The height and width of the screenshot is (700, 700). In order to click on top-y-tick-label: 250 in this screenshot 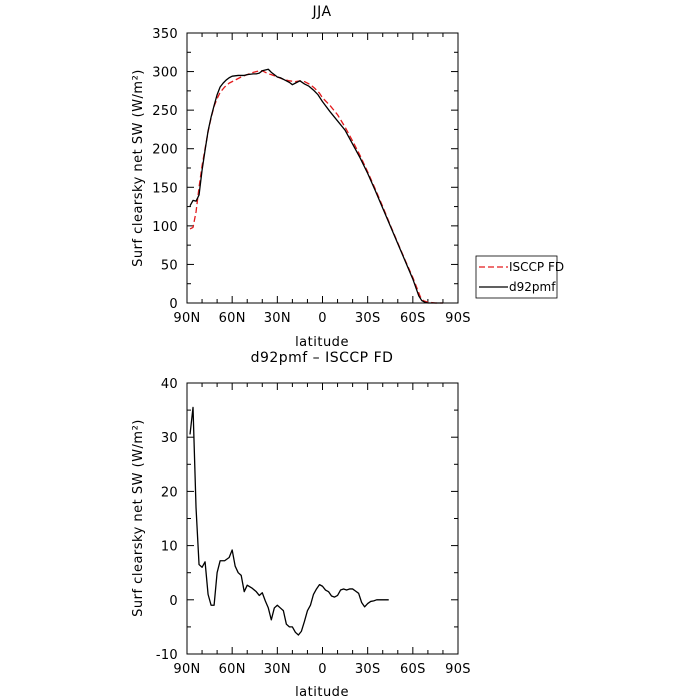, I will do `click(165, 111)`.